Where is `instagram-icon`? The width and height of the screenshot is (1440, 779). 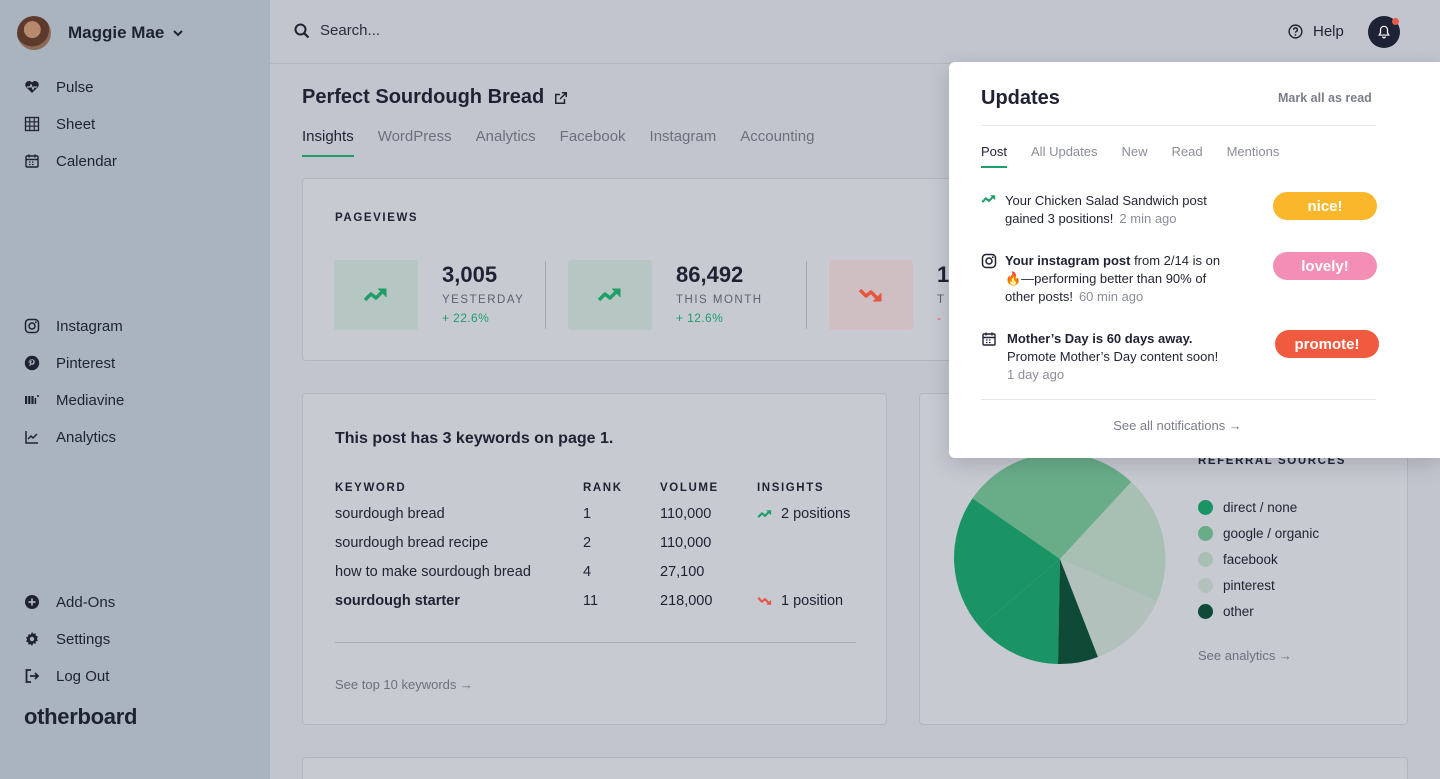
instagram-icon is located at coordinates (989, 261).